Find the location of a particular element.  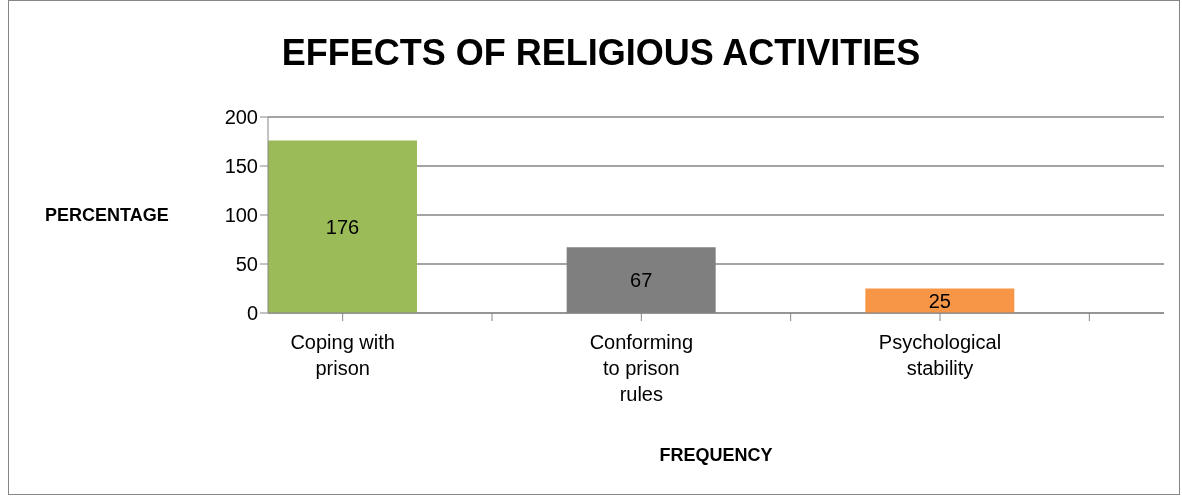

x-tick-label: Conforming to prison rules is located at coordinates (641, 368).